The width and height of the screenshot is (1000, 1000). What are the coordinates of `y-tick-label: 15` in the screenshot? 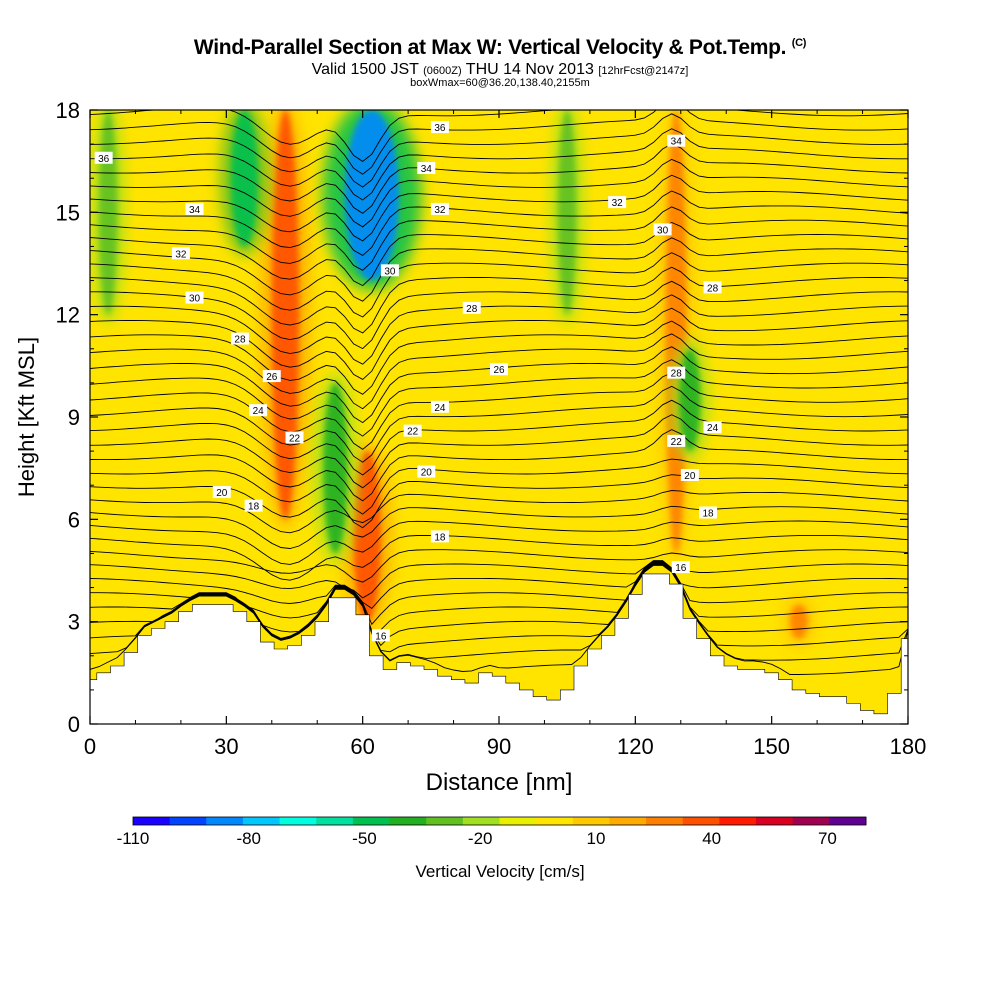 It's located at (68, 212).